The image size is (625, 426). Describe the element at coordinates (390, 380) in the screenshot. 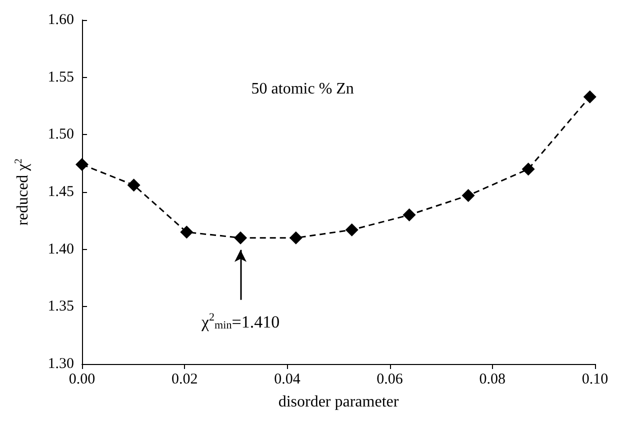

I see `x-tick-label: 0.06` at that location.